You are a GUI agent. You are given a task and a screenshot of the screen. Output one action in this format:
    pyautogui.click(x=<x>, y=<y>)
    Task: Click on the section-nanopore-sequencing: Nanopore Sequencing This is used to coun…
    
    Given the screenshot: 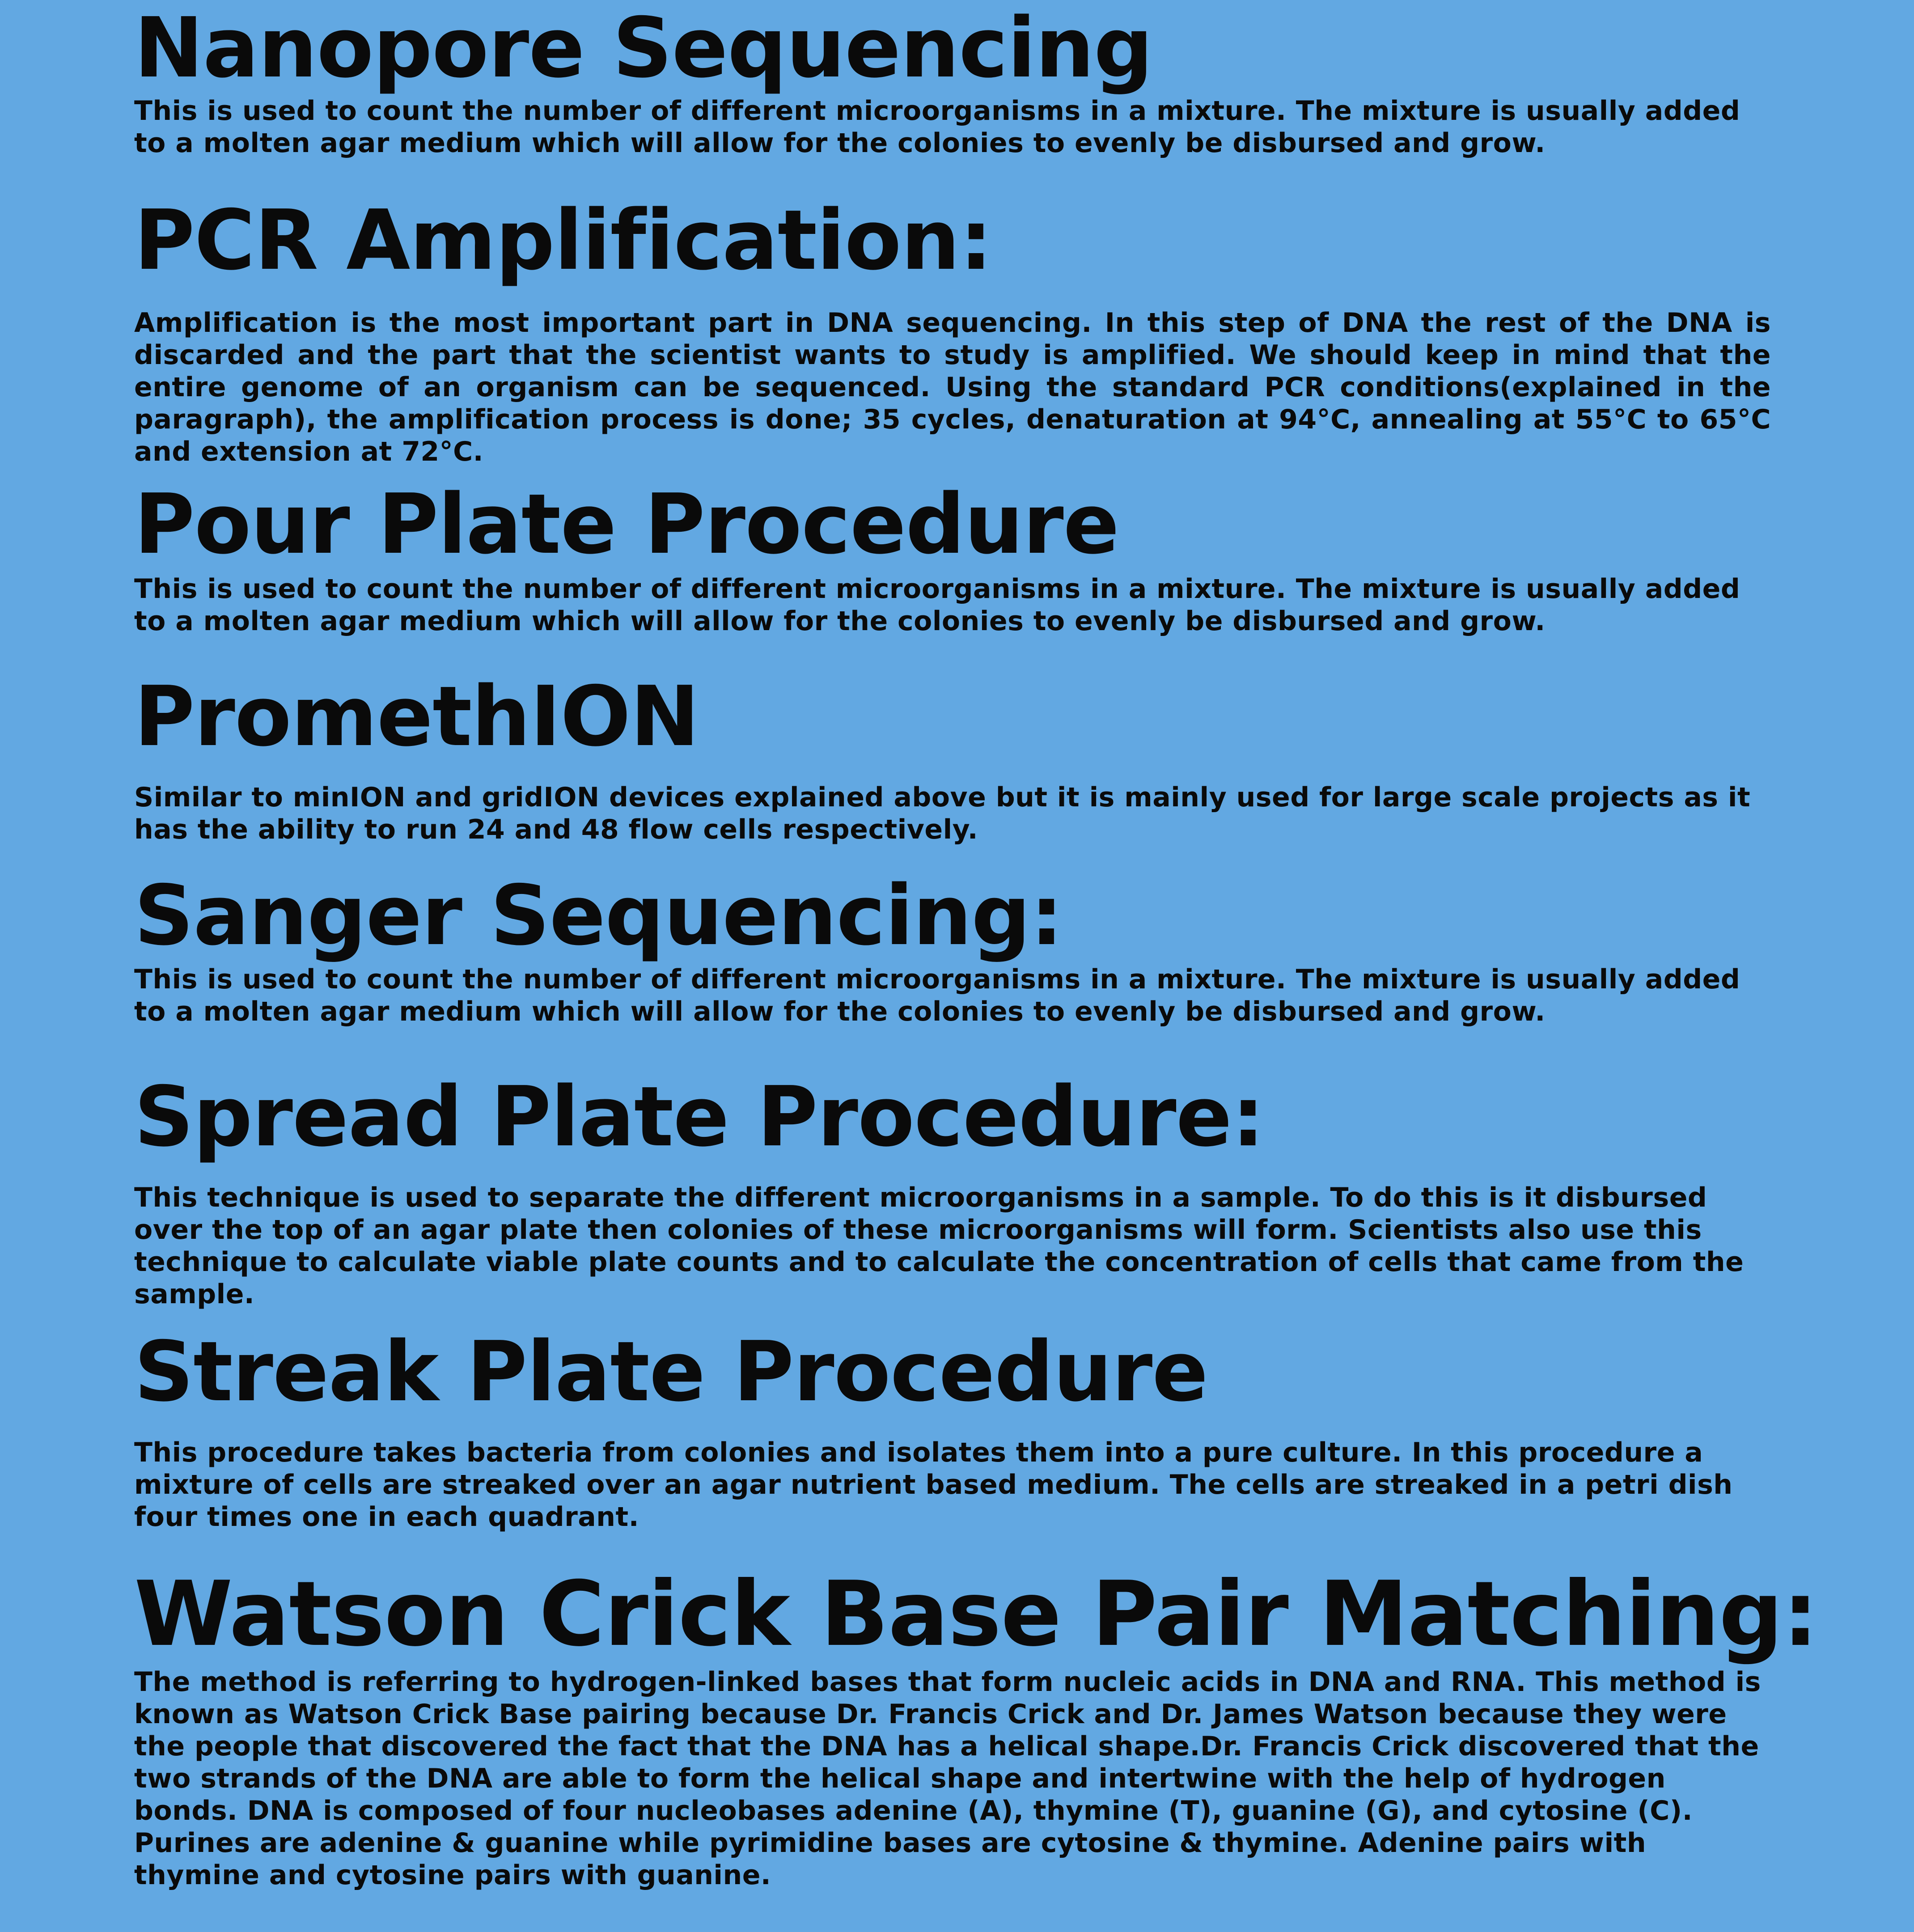 What is the action you would take?
    pyautogui.click(x=952, y=81)
    